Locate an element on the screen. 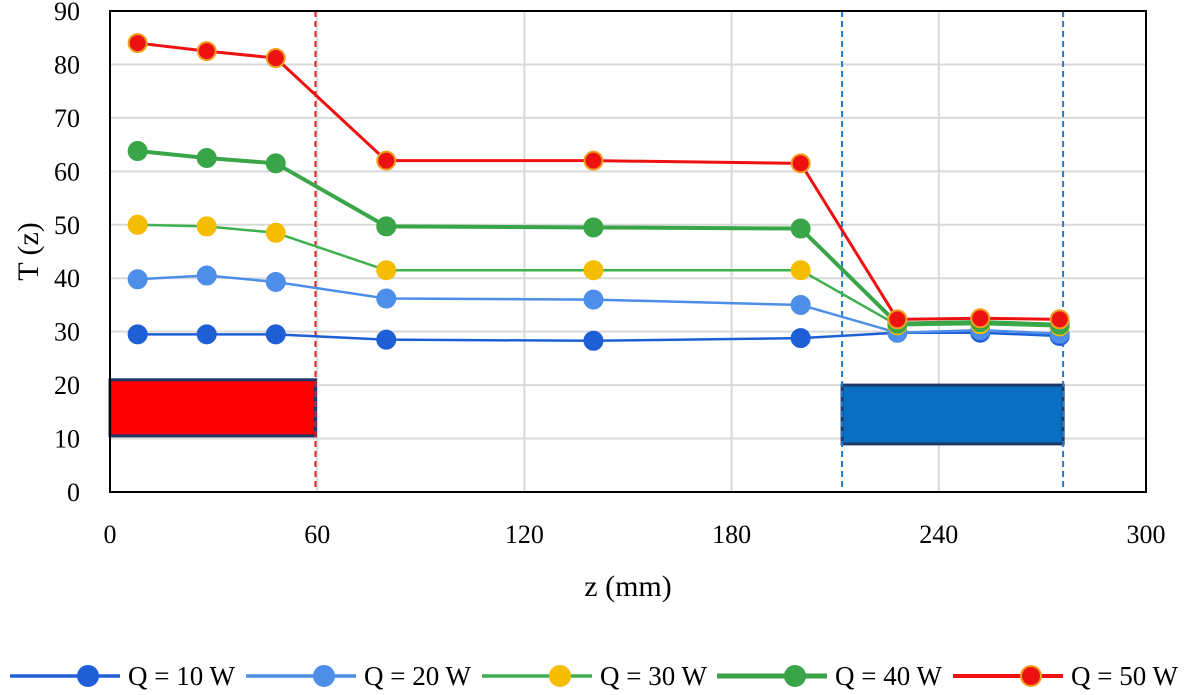  legend-label: Q = 20 W is located at coordinates (417, 676).